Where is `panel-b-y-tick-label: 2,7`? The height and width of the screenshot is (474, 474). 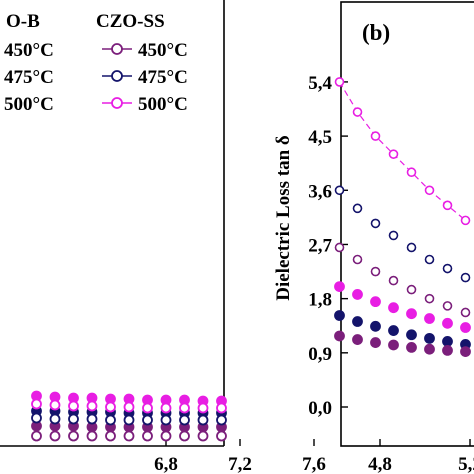
panel-b-y-tick-label: 2,7 is located at coordinates (320, 245).